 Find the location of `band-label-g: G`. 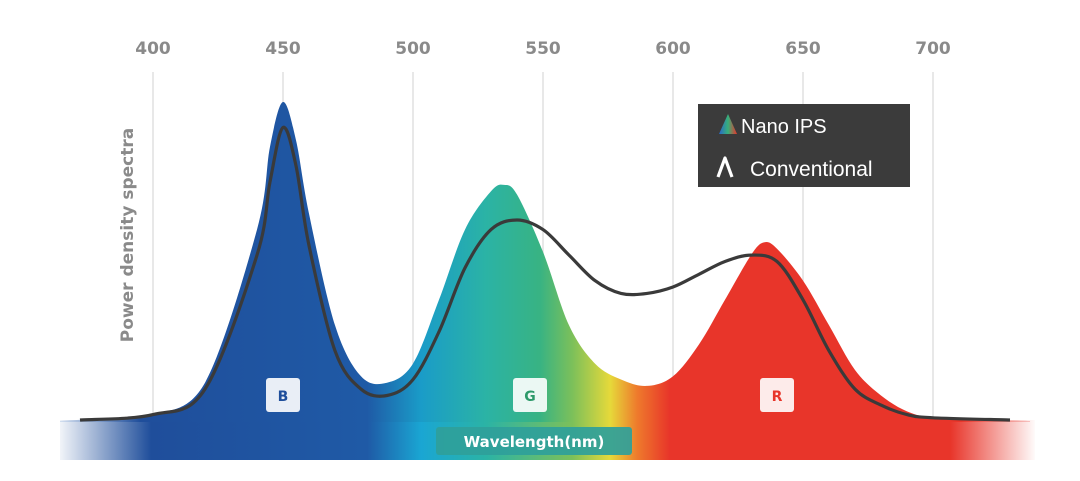

band-label-g: G is located at coordinates (530, 395).